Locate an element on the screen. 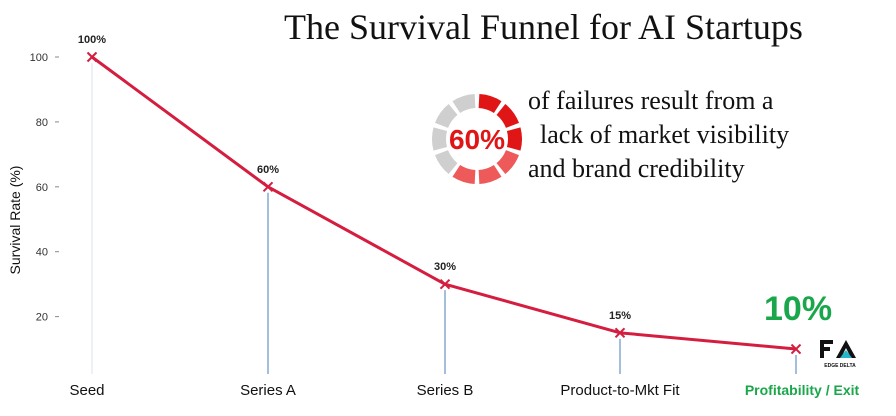 Image resolution: width=896 pixels, height=416 pixels. y-axis-label: Survival Rate (%) is located at coordinates (15, 220).